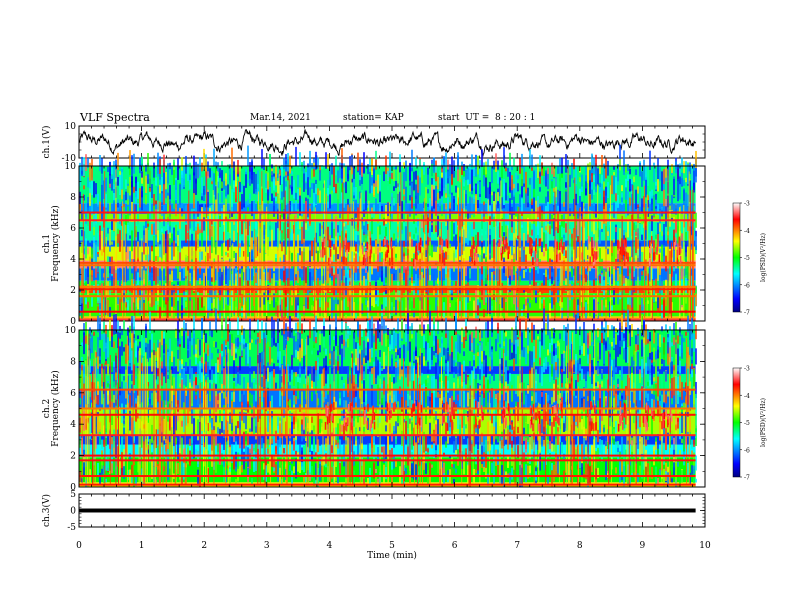 The width and height of the screenshot is (792, 612). What do you see at coordinates (115, 117) in the screenshot?
I see `figure-title: VLF Spectra` at bounding box center [115, 117].